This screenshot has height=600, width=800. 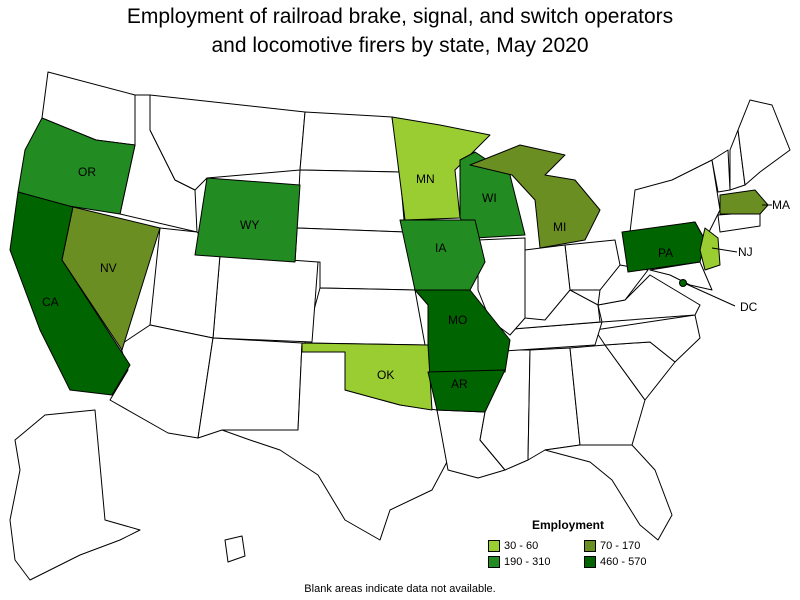 What do you see at coordinates (351, 201) in the screenshot?
I see `state-sd` at bounding box center [351, 201].